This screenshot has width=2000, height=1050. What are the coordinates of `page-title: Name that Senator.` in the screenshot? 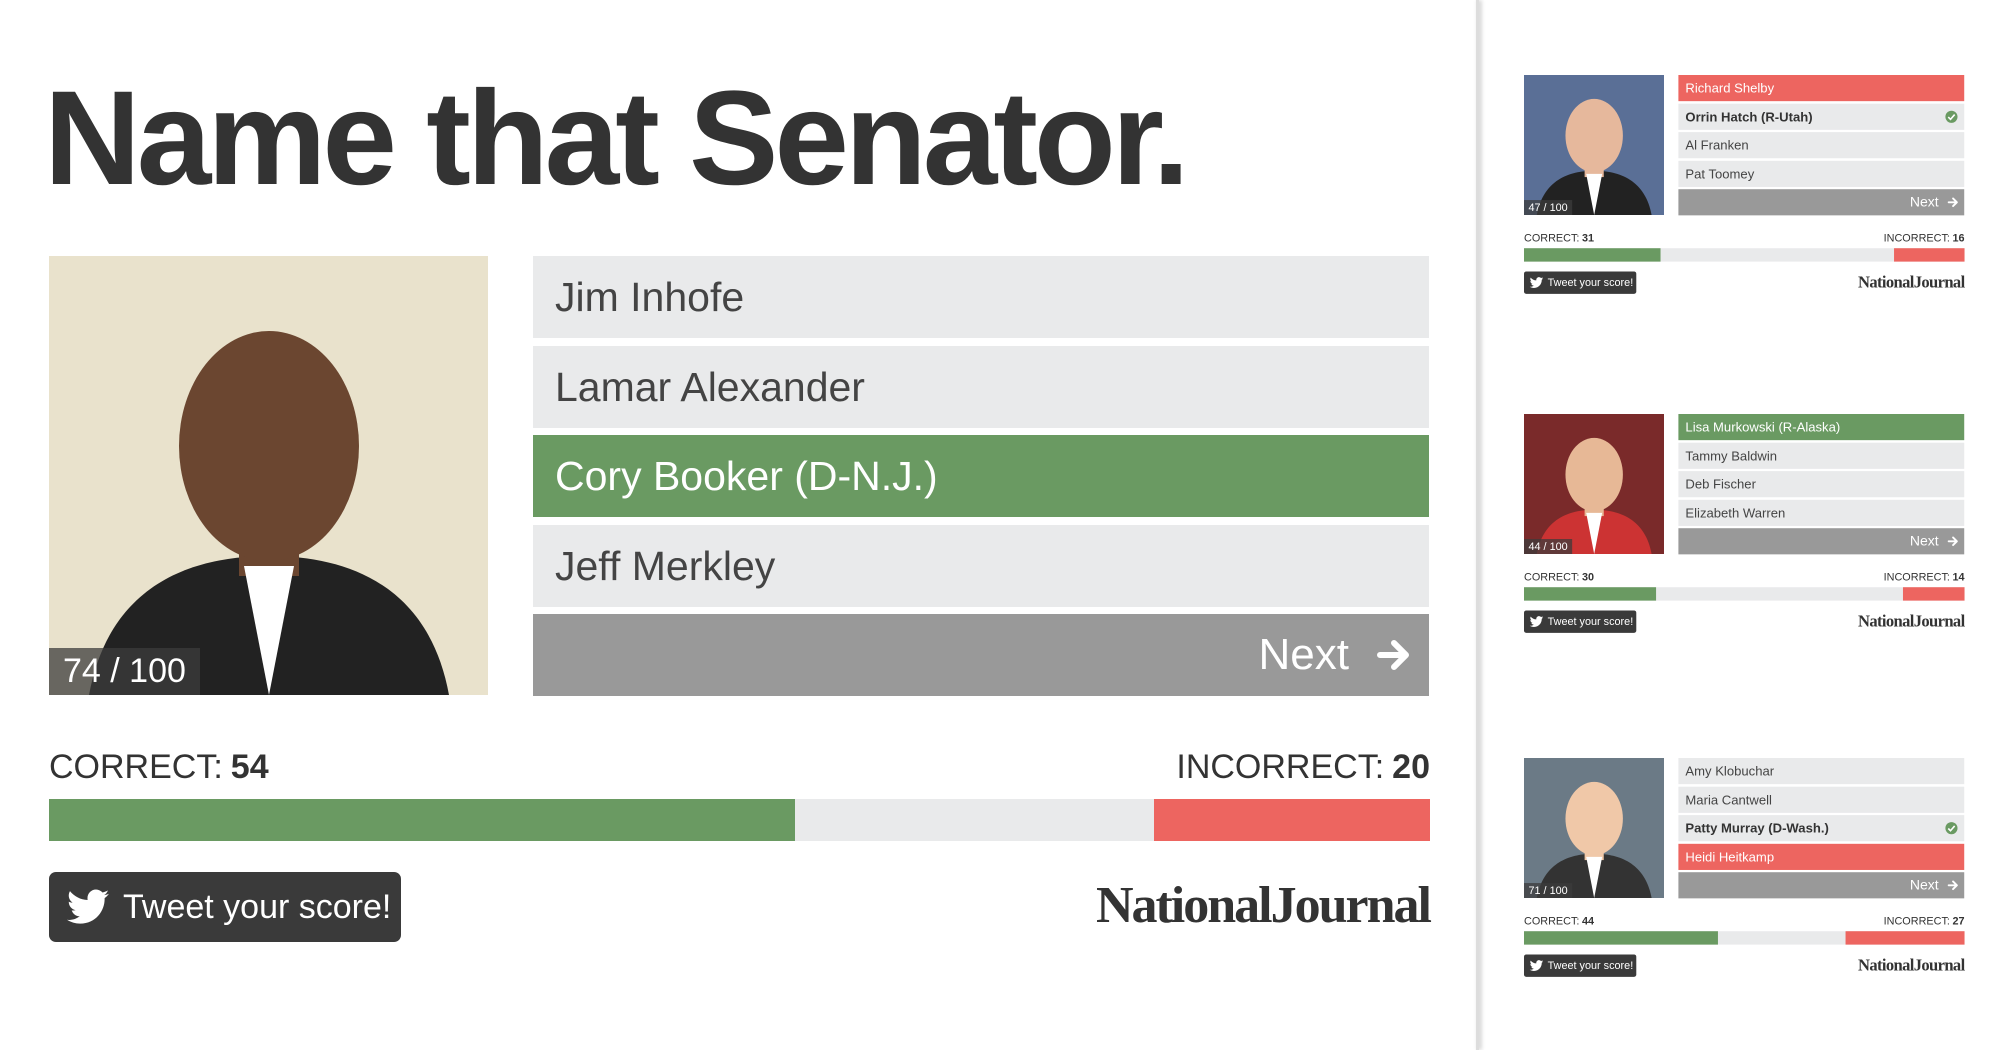 It's located at (617, 138).